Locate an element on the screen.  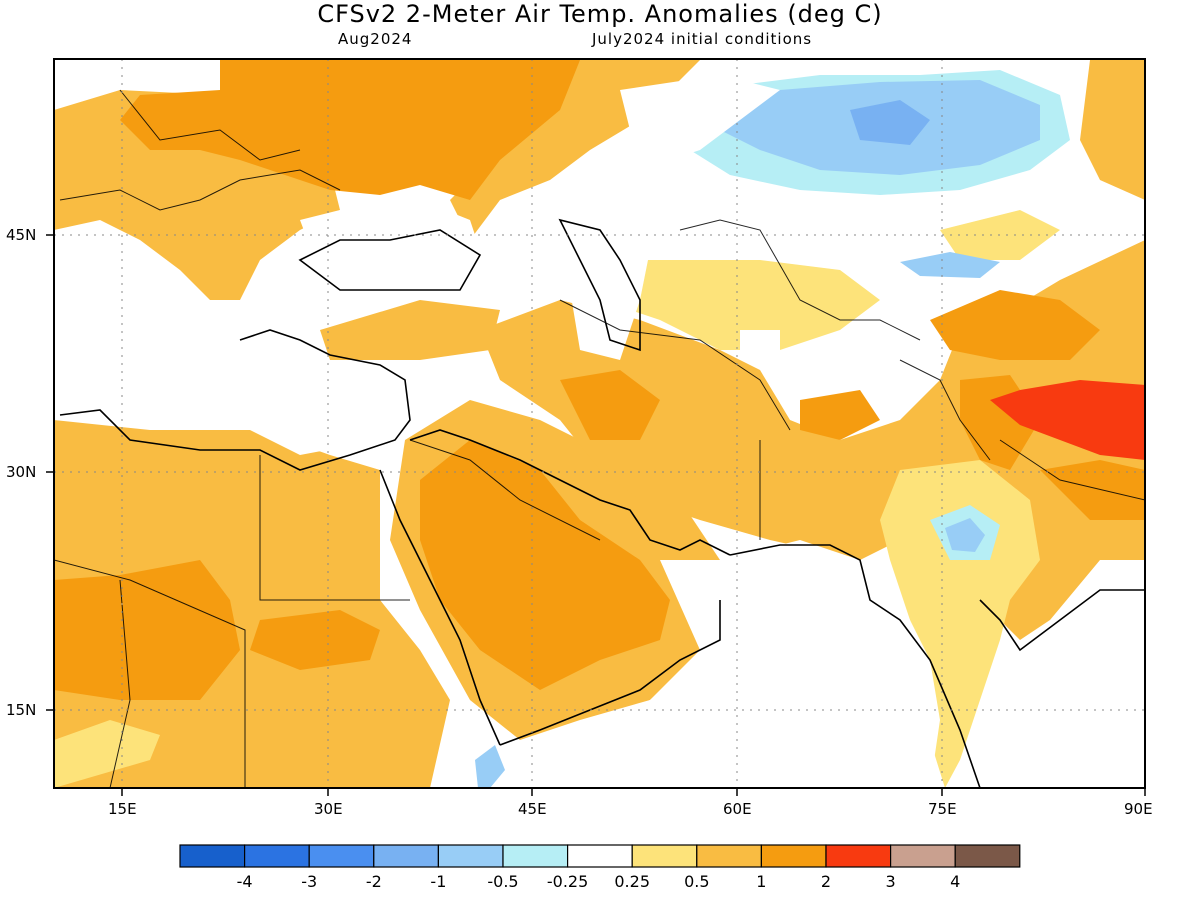
colorbar-label: 4 is located at coordinates (955, 881).